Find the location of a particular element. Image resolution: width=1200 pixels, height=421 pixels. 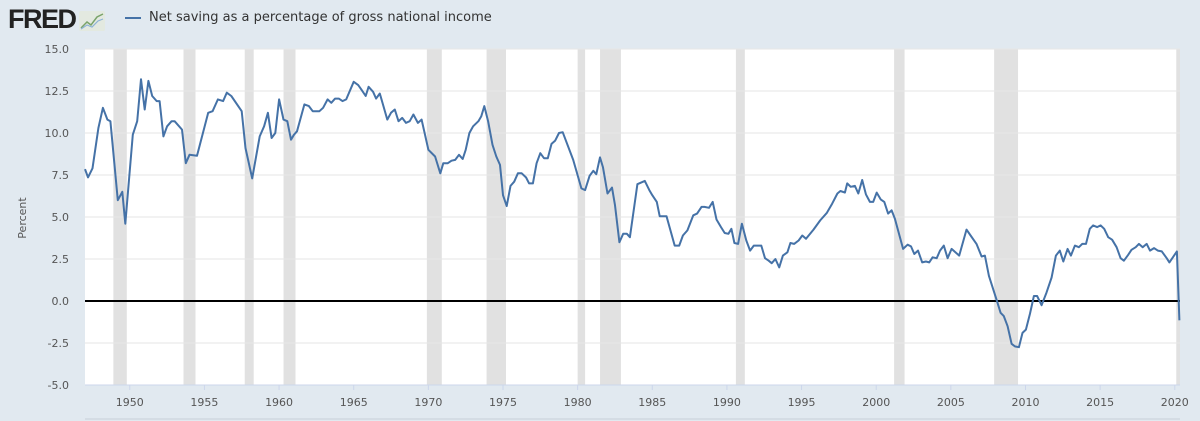

graph-logo-icon is located at coordinates (91, 21).